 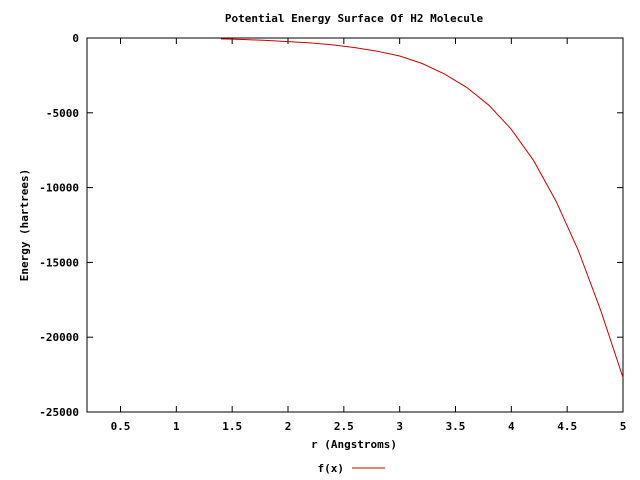 What do you see at coordinates (59, 337) in the screenshot?
I see `y-tick-label: -20000` at bounding box center [59, 337].